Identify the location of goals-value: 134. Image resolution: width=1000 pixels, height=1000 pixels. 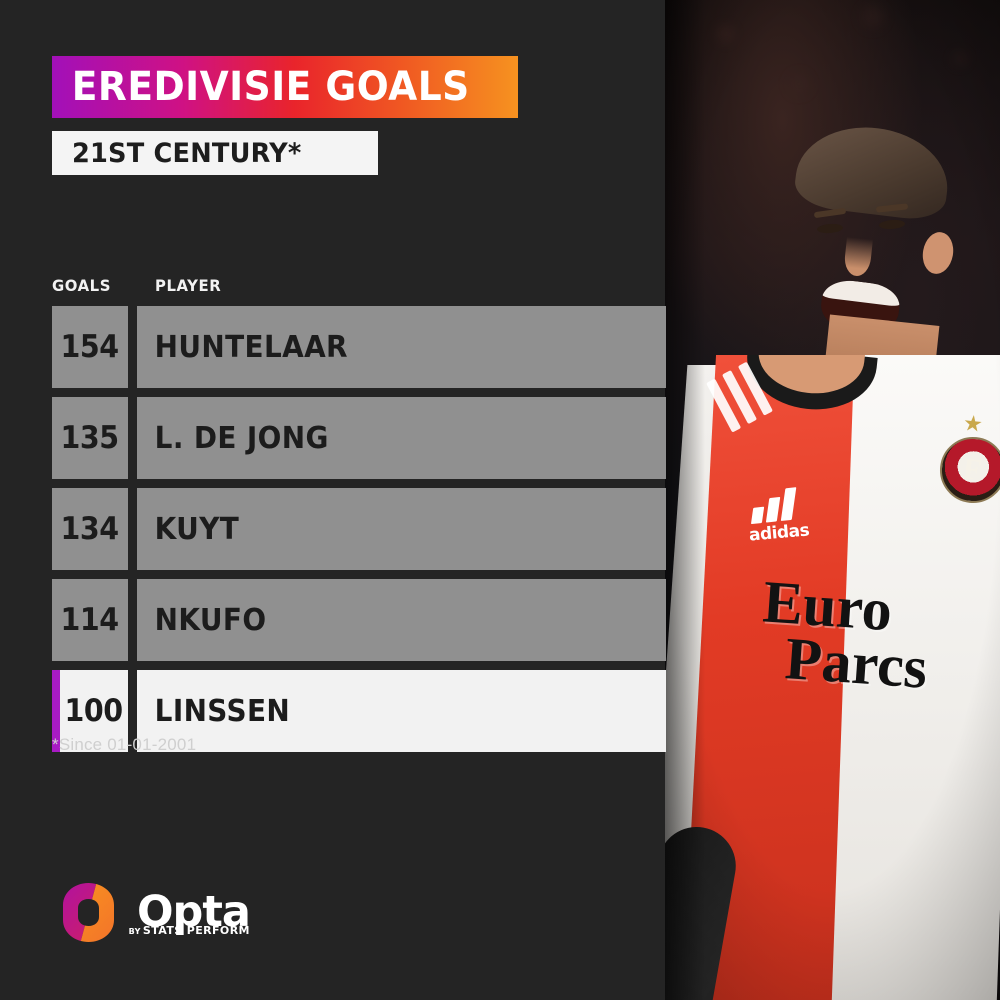
(90, 529).